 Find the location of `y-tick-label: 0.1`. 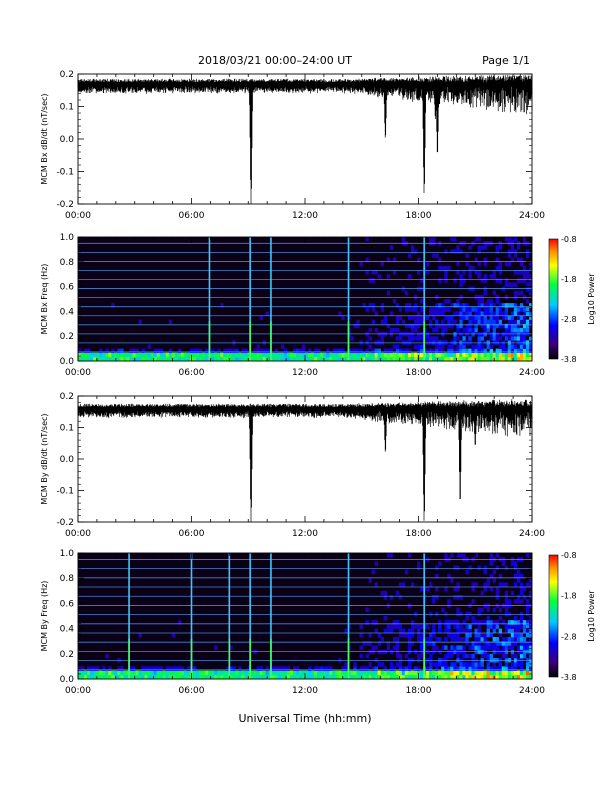

y-tick-label: 0.1 is located at coordinates (67, 429).